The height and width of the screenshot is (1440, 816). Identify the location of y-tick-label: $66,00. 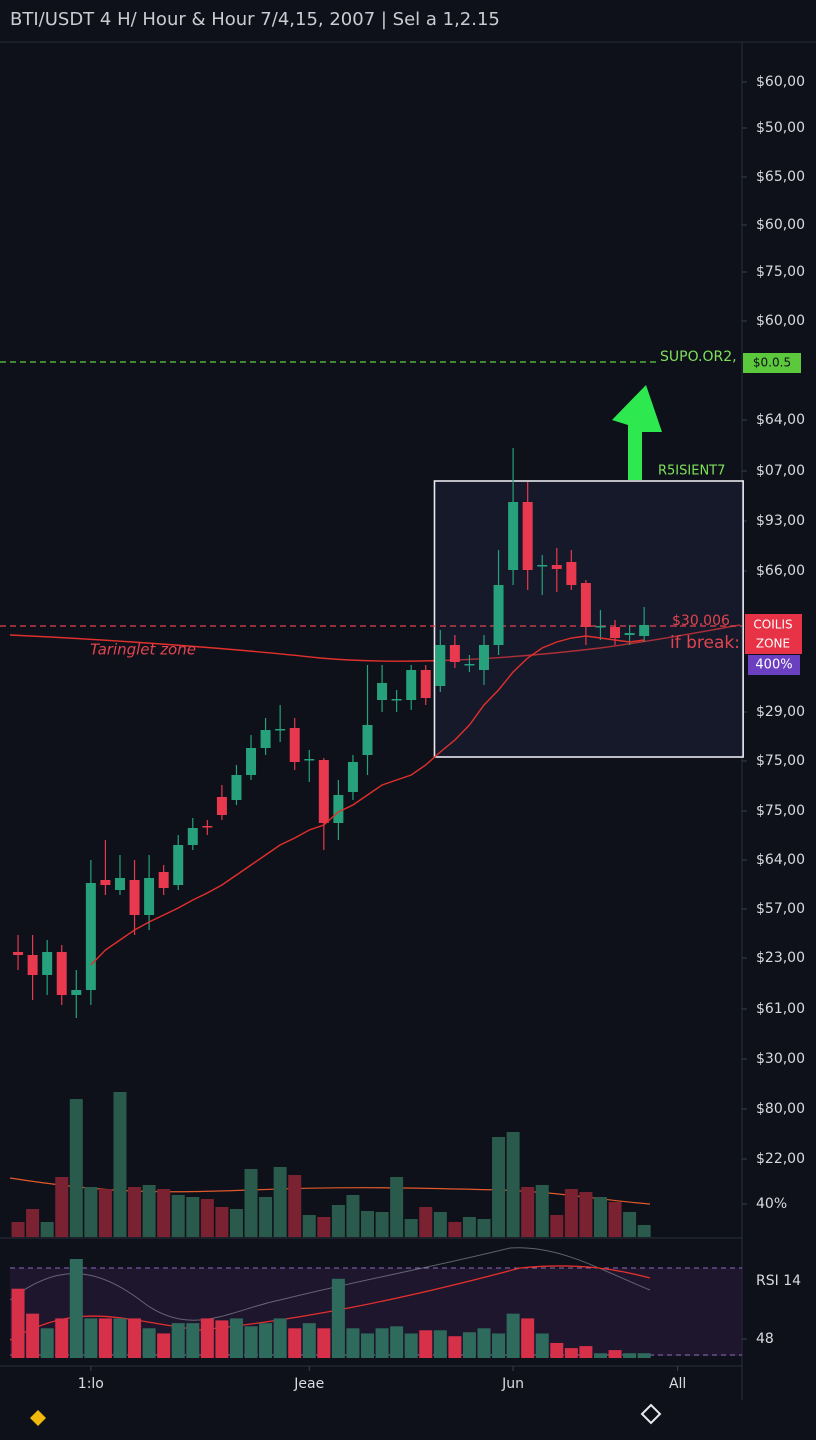
(780, 571).